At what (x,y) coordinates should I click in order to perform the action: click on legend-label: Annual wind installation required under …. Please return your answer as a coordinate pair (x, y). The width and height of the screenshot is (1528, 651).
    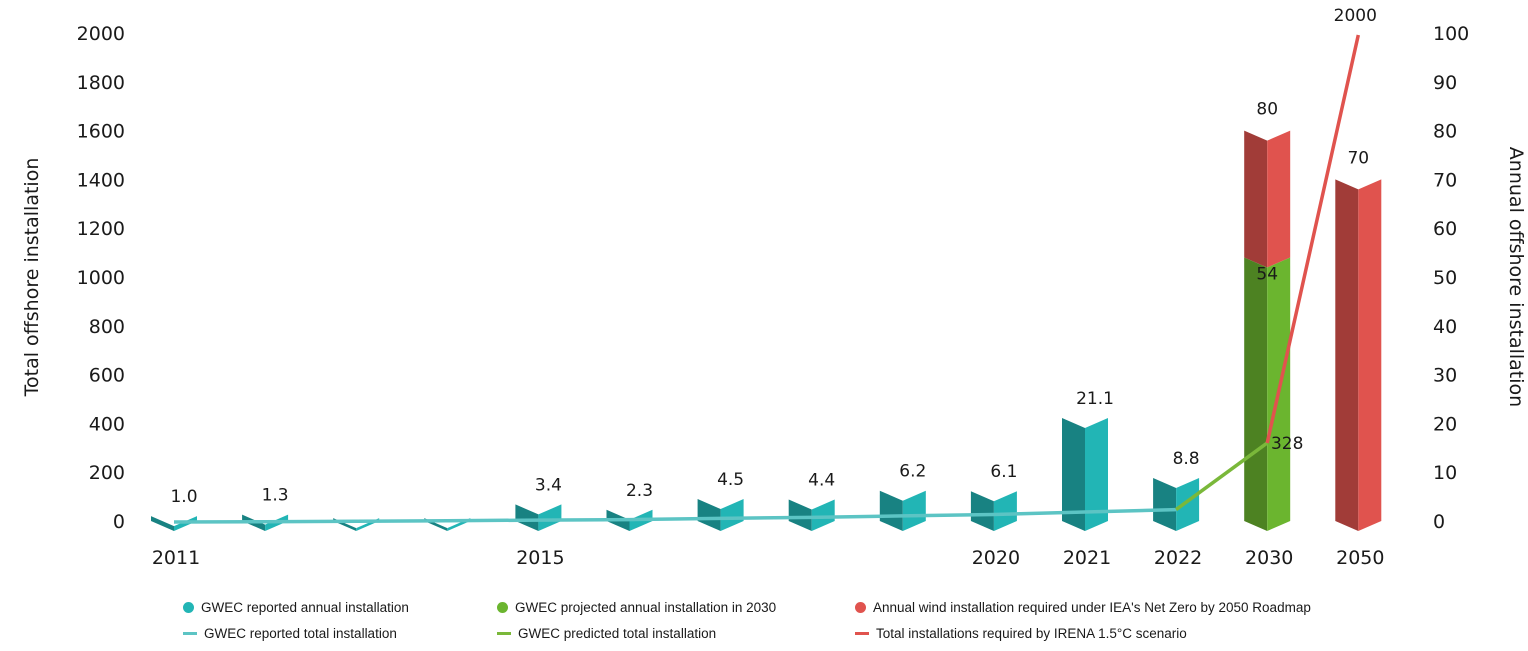
    Looking at the image, I should click on (1092, 607).